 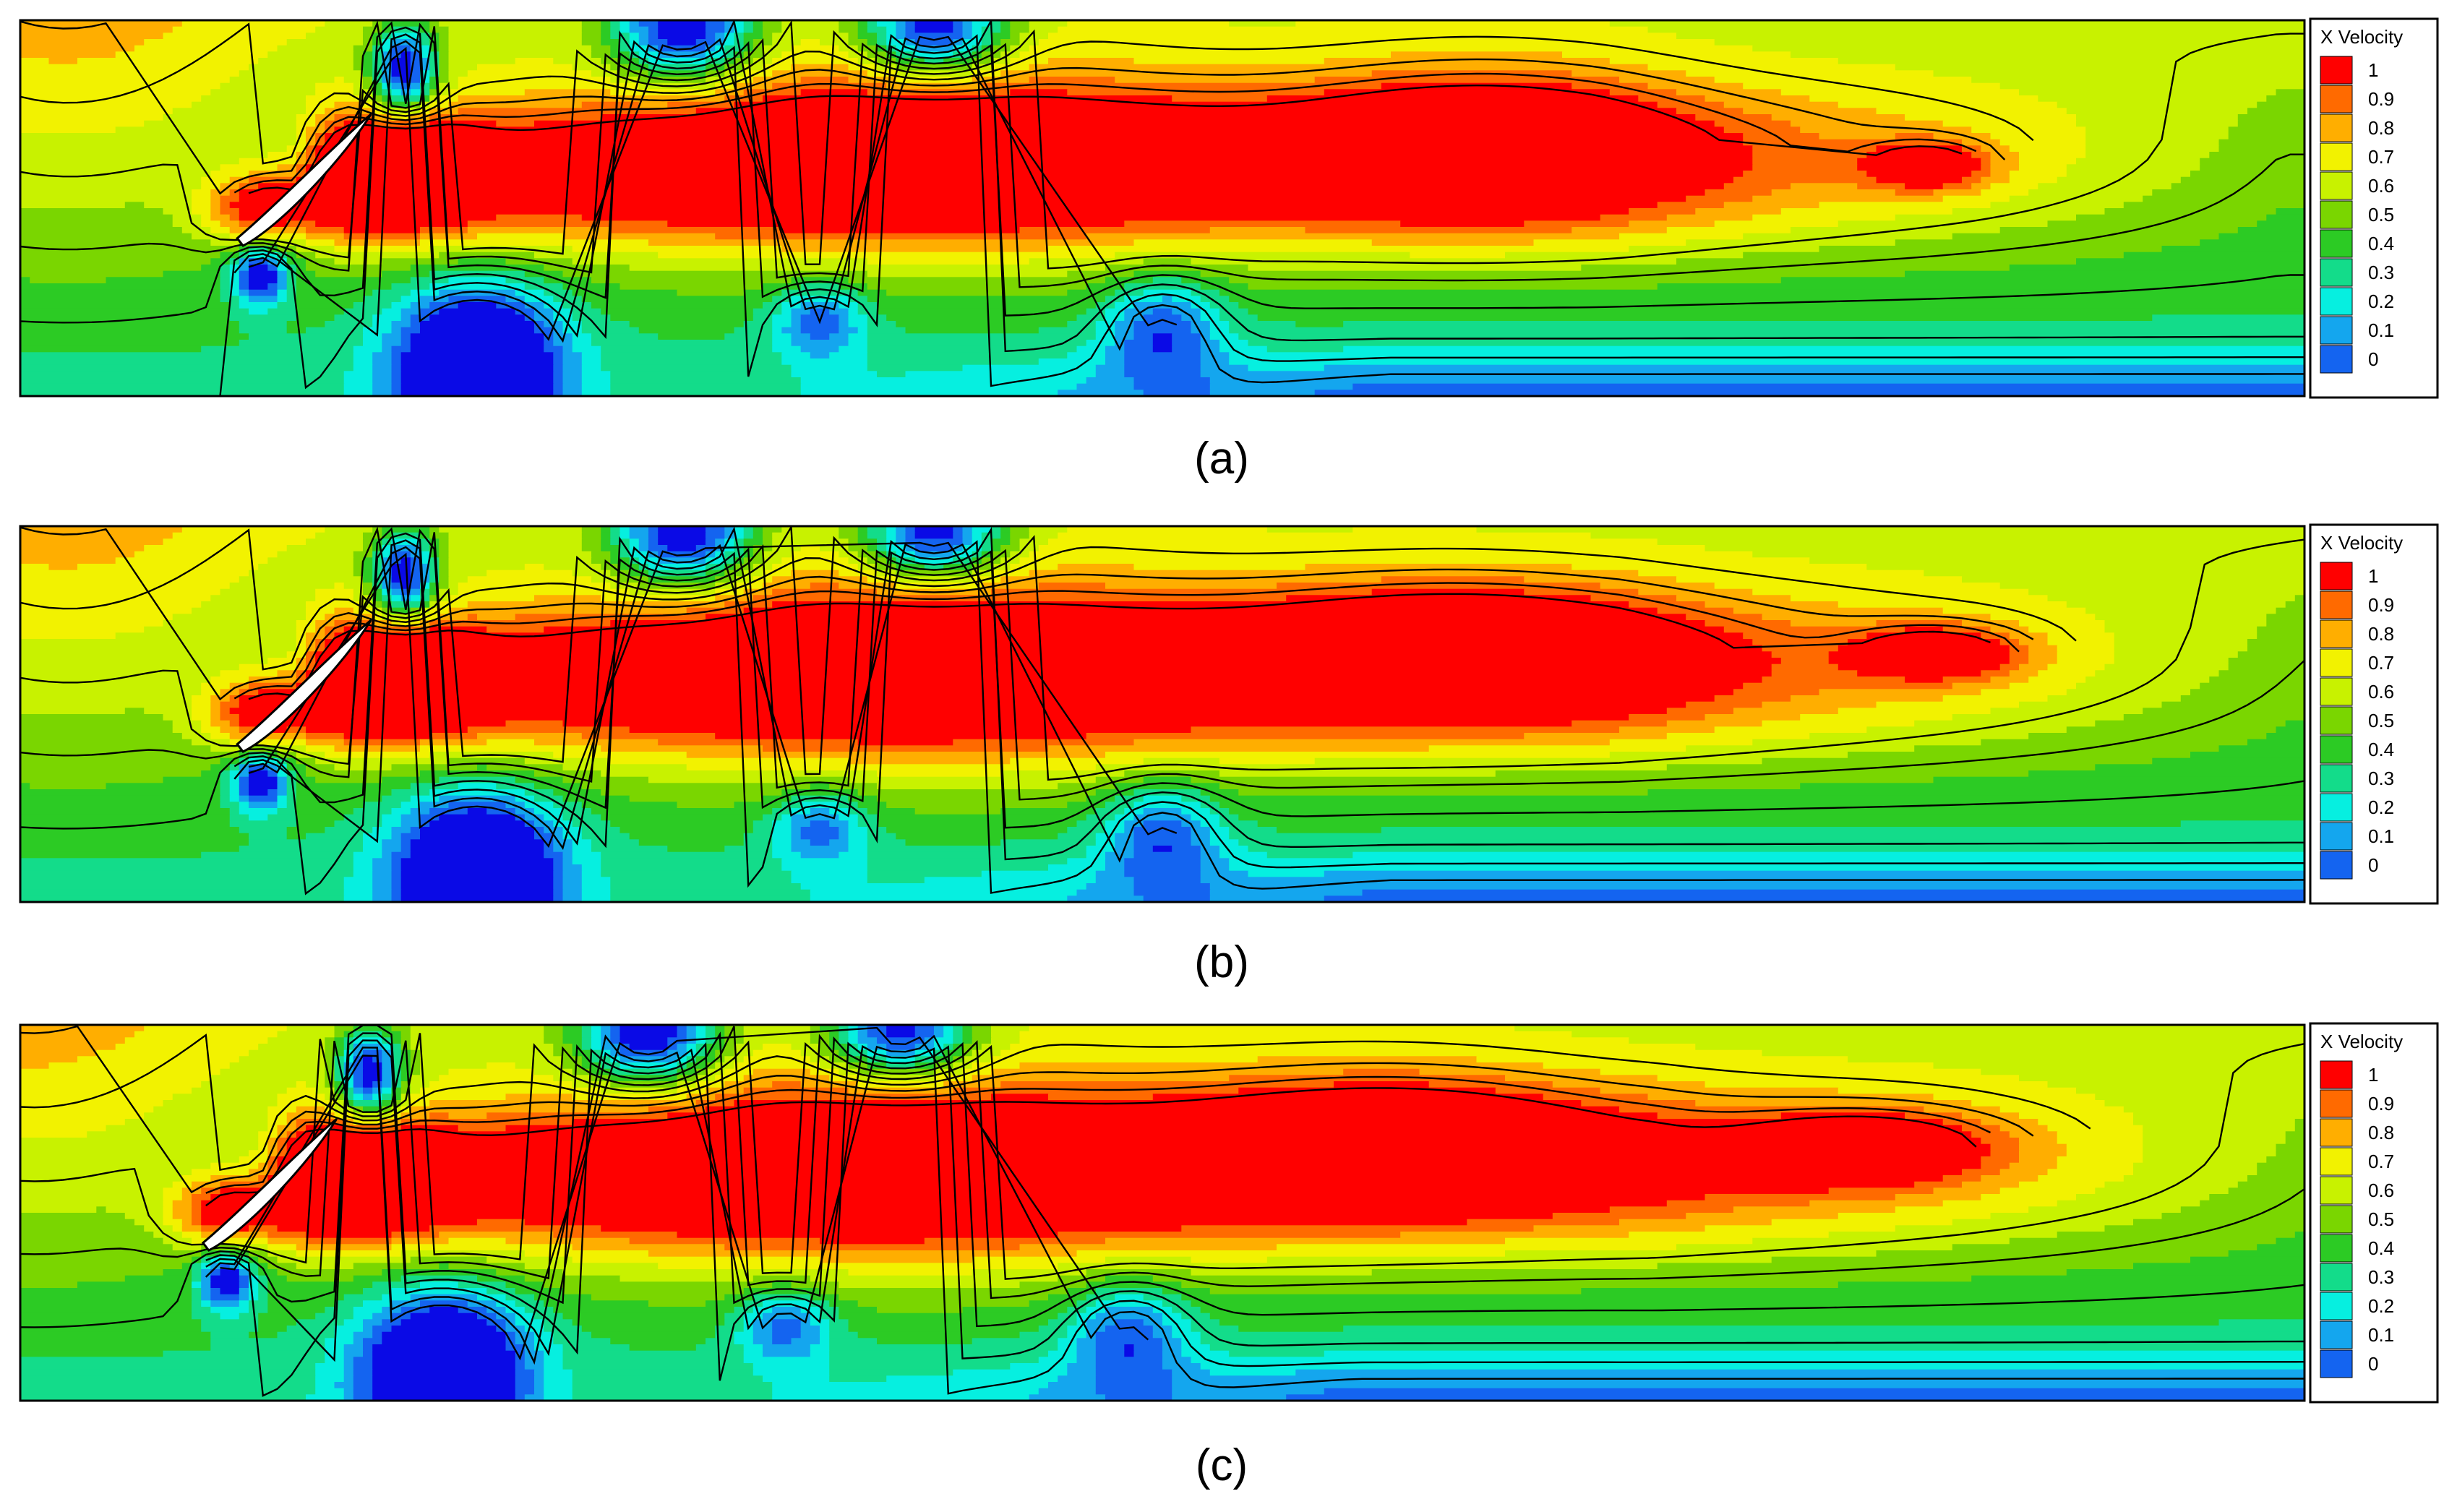 What do you see at coordinates (1105, 133) in the screenshot?
I see `contour-line` at bounding box center [1105, 133].